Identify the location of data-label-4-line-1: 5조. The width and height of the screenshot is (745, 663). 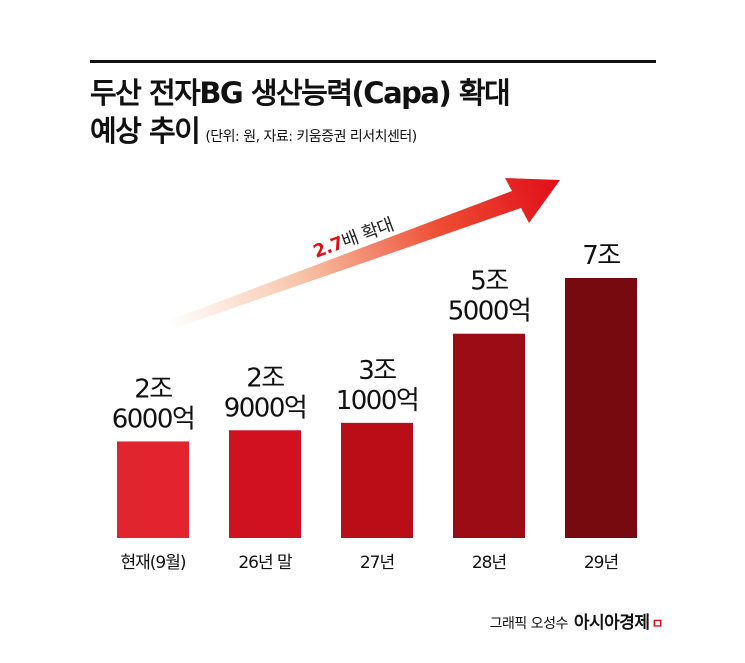
(489, 282).